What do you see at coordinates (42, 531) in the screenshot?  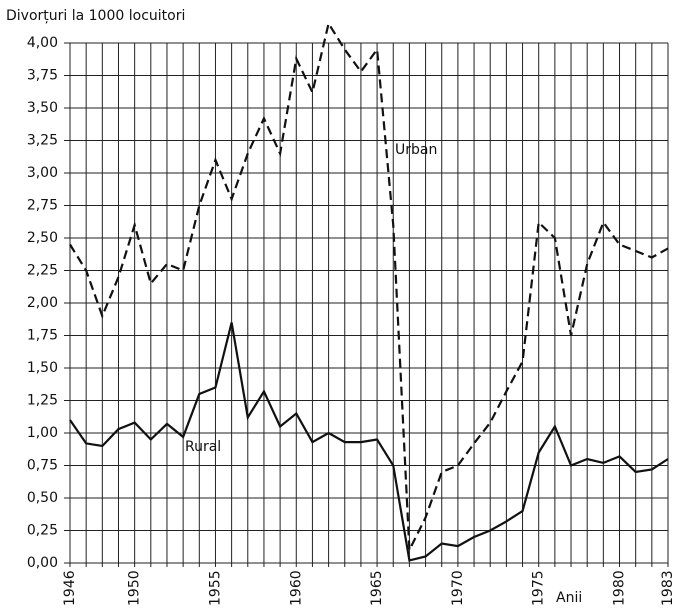 I see `y-tick-label: 0,25` at bounding box center [42, 531].